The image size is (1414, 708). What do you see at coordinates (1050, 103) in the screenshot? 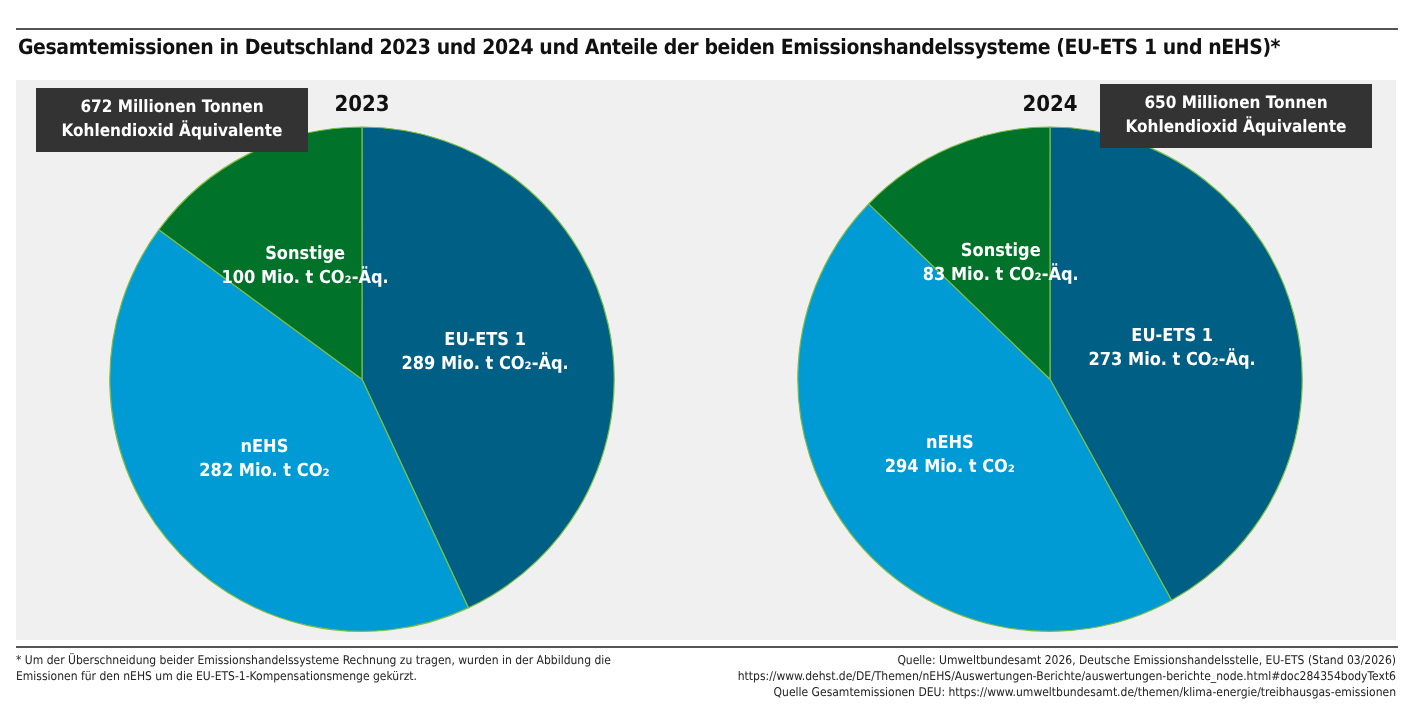
I see `chart-title: 2024` at bounding box center [1050, 103].